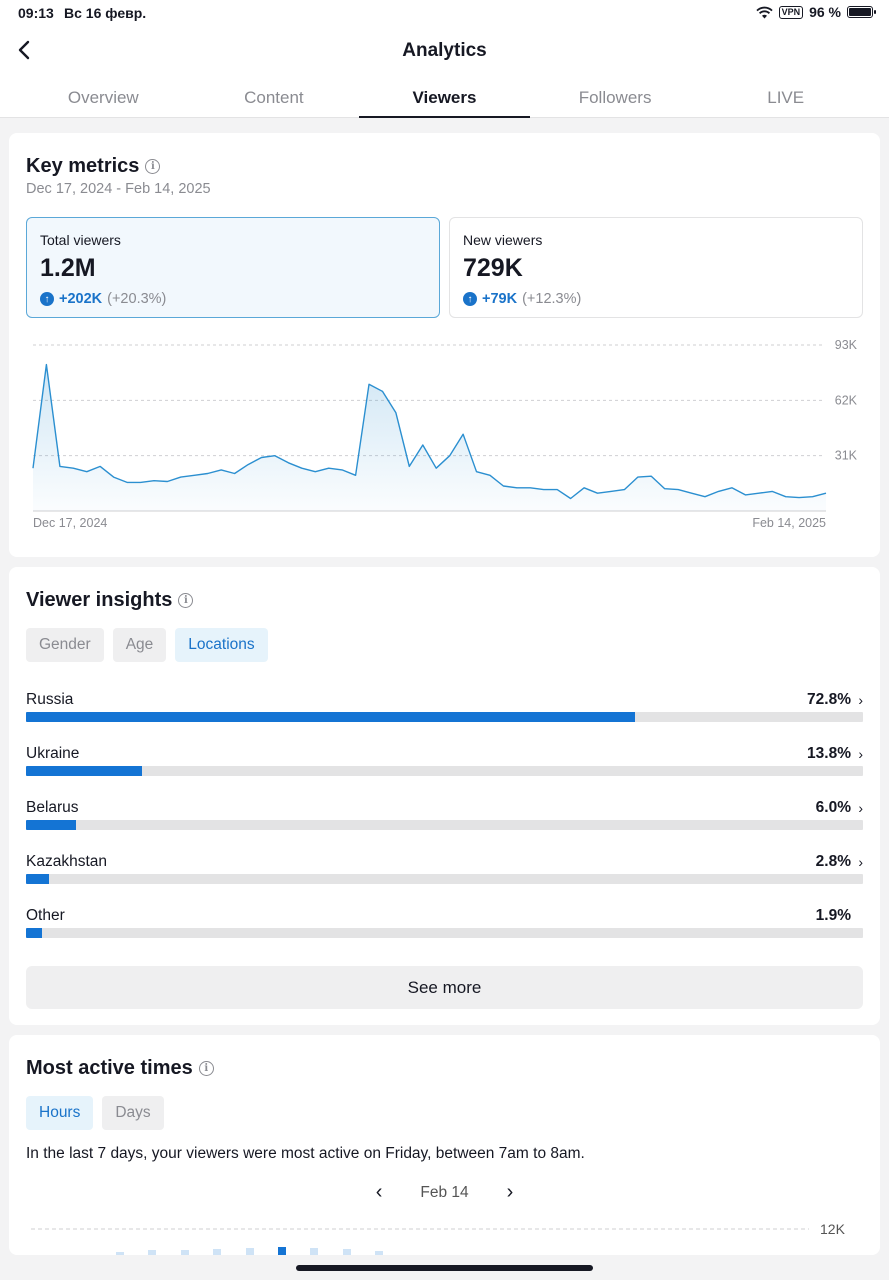 This screenshot has width=889, height=1280. I want to click on chart-y-tick: 93K, so click(846, 345).